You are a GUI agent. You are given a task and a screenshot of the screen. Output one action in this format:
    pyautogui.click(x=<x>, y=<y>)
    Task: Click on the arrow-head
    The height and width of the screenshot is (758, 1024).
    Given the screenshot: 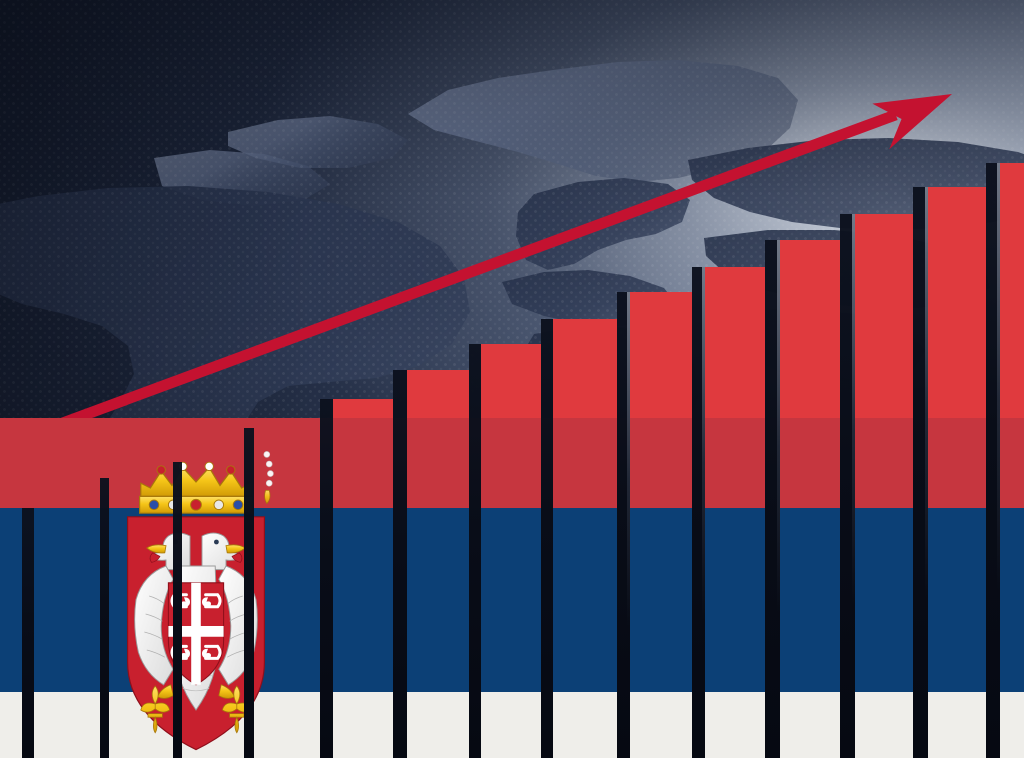 What is the action you would take?
    pyautogui.click(x=912, y=122)
    